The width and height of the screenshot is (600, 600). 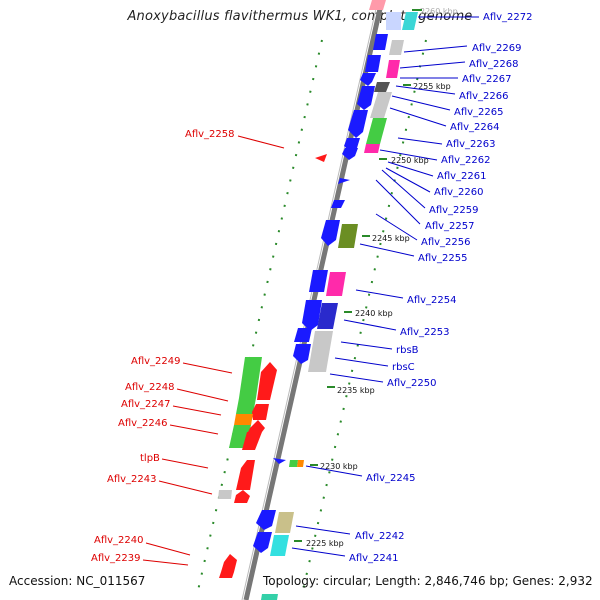 I want to click on label-aflv-2247: Aflv_2247, so click(x=171, y=407).